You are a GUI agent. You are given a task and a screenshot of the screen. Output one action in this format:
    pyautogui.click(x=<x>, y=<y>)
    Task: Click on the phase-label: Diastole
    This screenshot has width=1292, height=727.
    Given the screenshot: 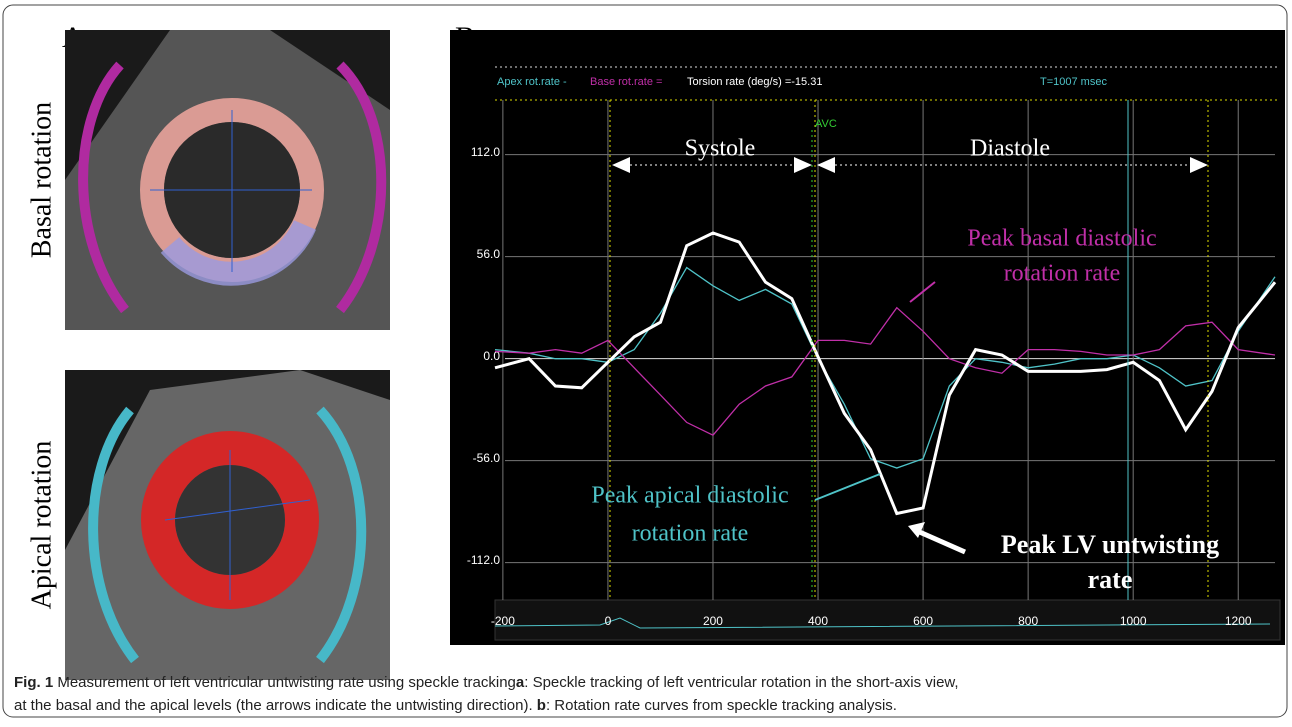 What is the action you would take?
    pyautogui.click(x=1010, y=149)
    